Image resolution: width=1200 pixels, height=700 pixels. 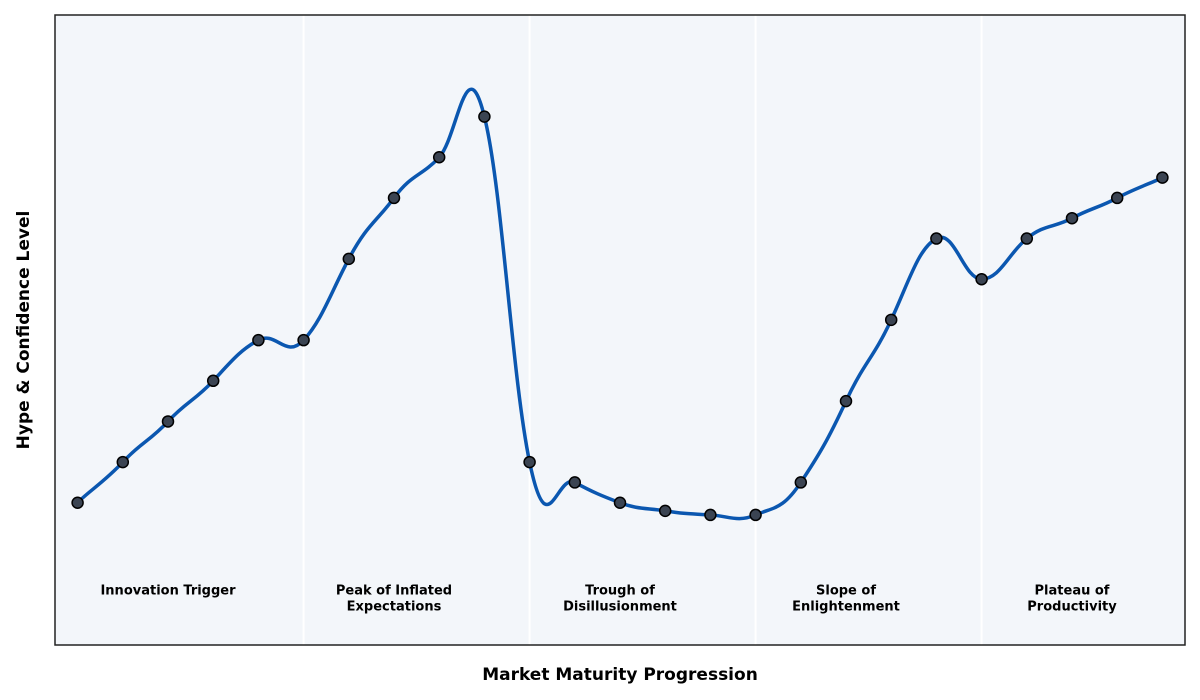 I want to click on phase-label: Plateau of, so click(x=1072, y=591).